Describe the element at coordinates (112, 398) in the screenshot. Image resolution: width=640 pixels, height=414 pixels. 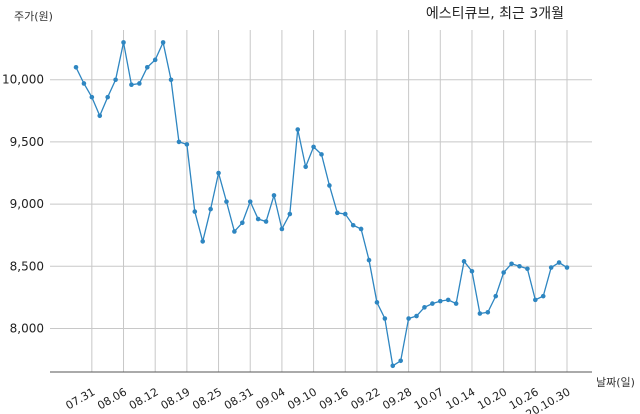
I see `x-tick-label: 08.06` at that location.